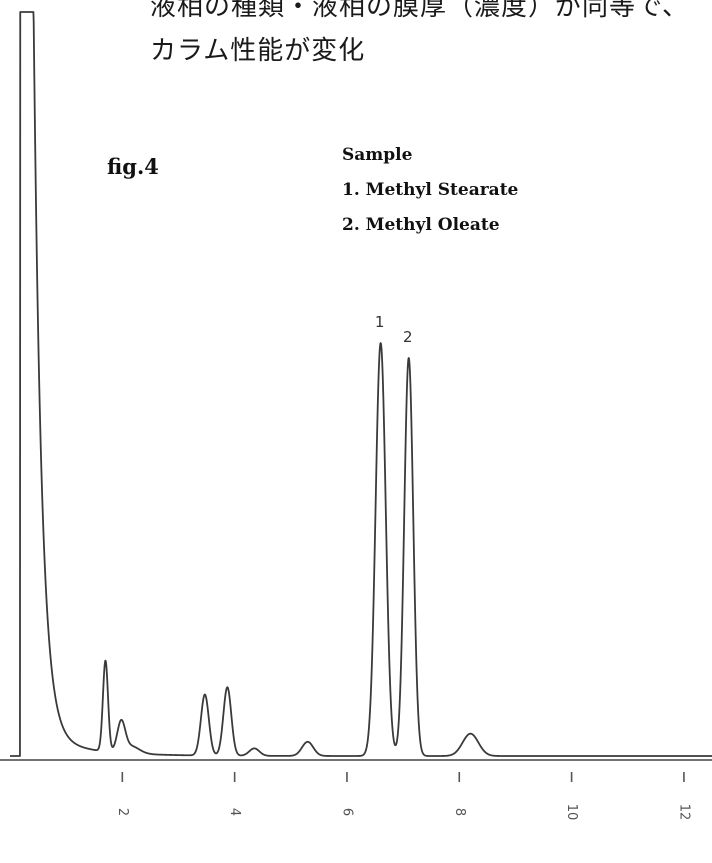  Describe the element at coordinates (377, 155) in the screenshot. I see `legend-title: Sample` at that location.